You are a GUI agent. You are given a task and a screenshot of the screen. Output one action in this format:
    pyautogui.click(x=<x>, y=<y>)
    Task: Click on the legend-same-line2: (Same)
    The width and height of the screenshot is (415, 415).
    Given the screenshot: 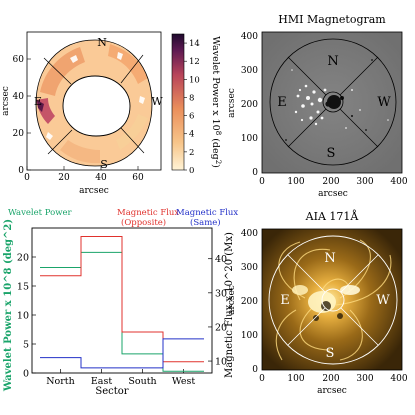 What is the action you would take?
    pyautogui.click(x=205, y=222)
    